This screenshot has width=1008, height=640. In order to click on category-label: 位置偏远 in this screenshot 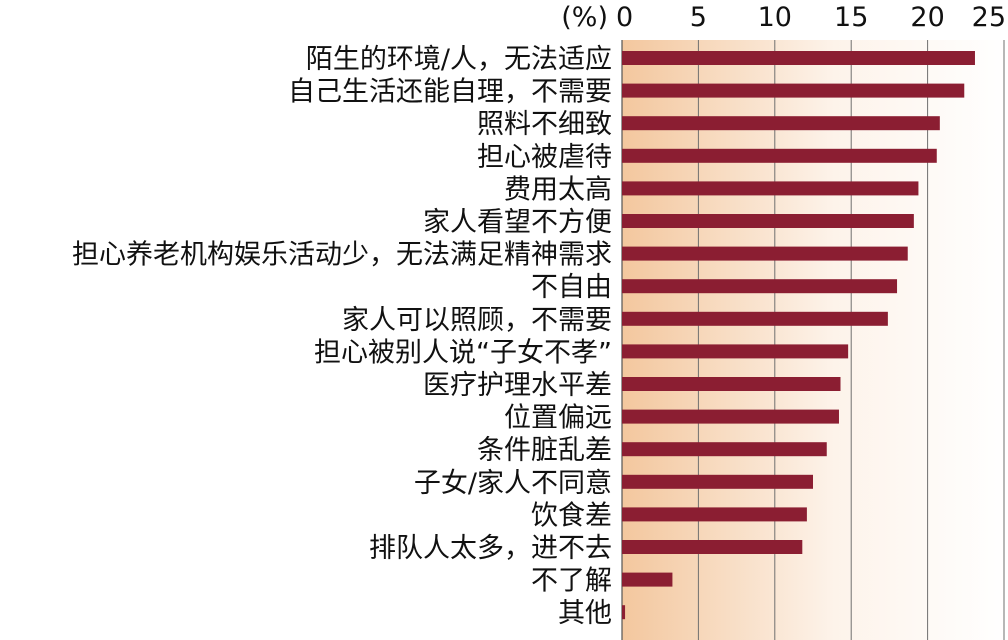, I will do `click(558, 418)`.